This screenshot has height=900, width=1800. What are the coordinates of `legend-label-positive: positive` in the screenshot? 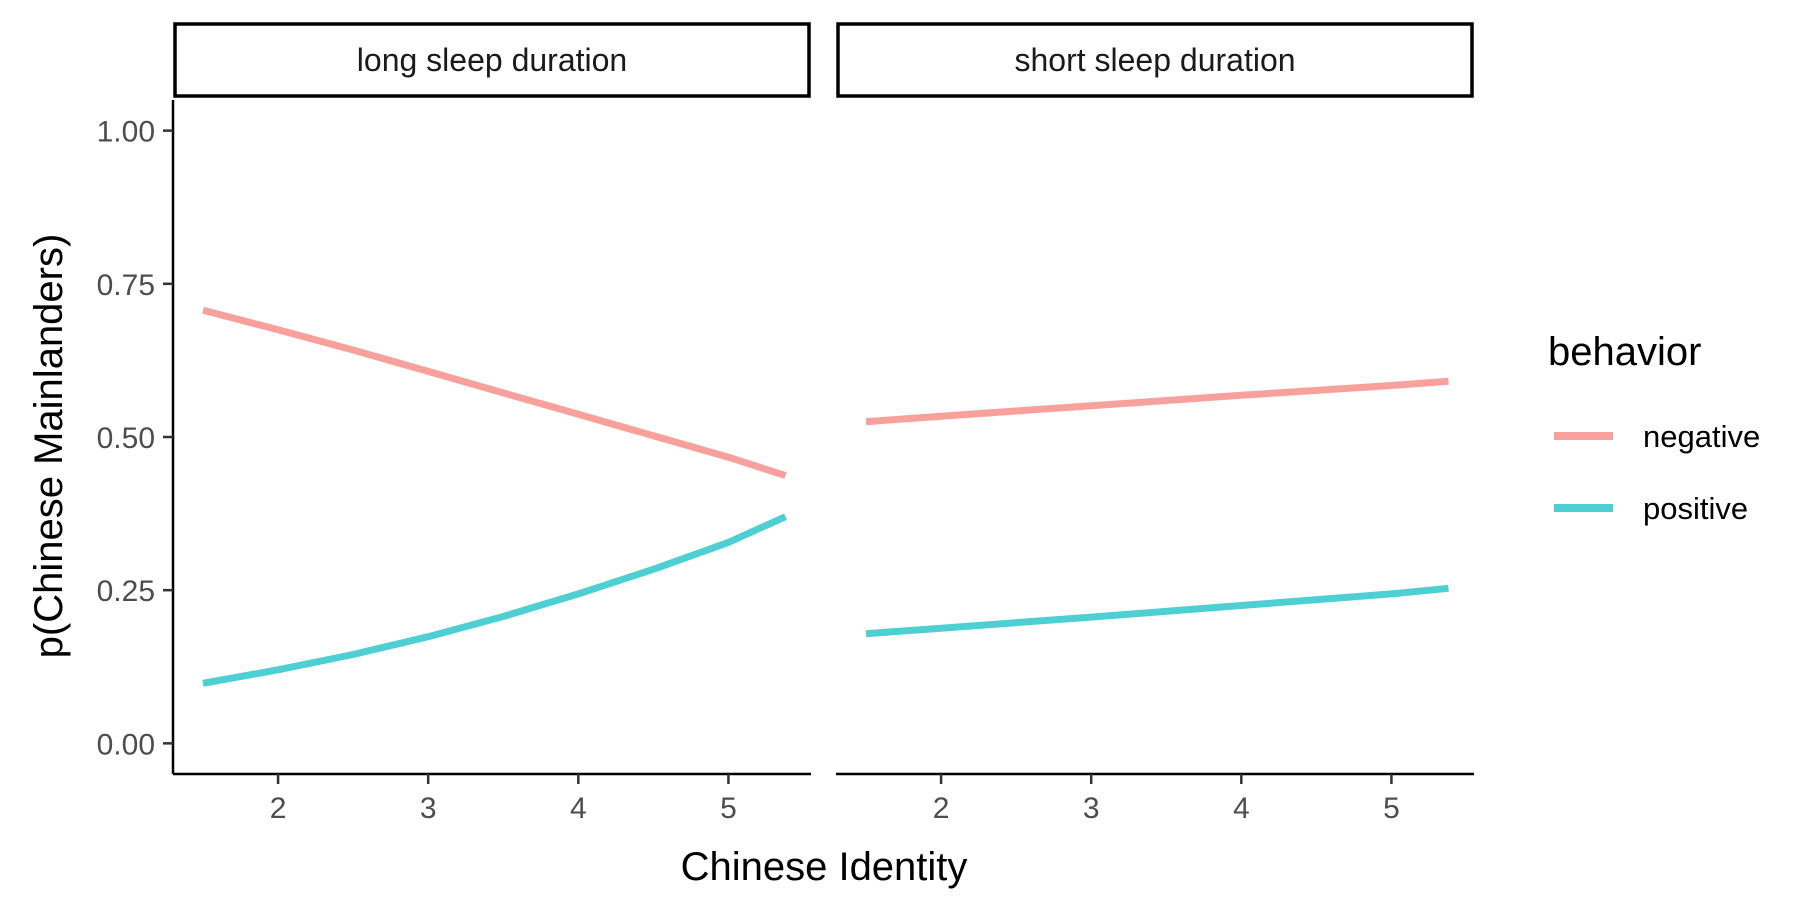 It's located at (1695, 508).